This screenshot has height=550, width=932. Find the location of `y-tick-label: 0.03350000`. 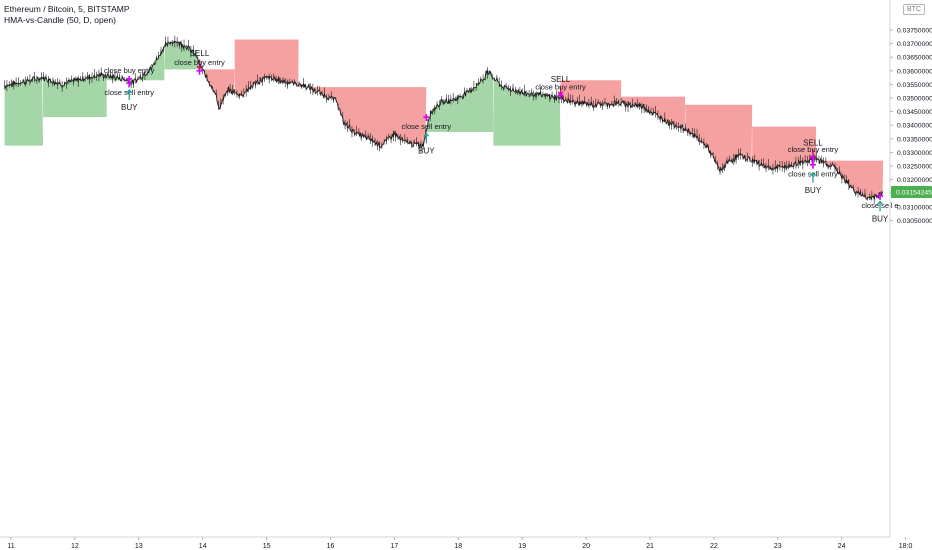

y-tick-label: 0.03350000 is located at coordinates (914, 139).